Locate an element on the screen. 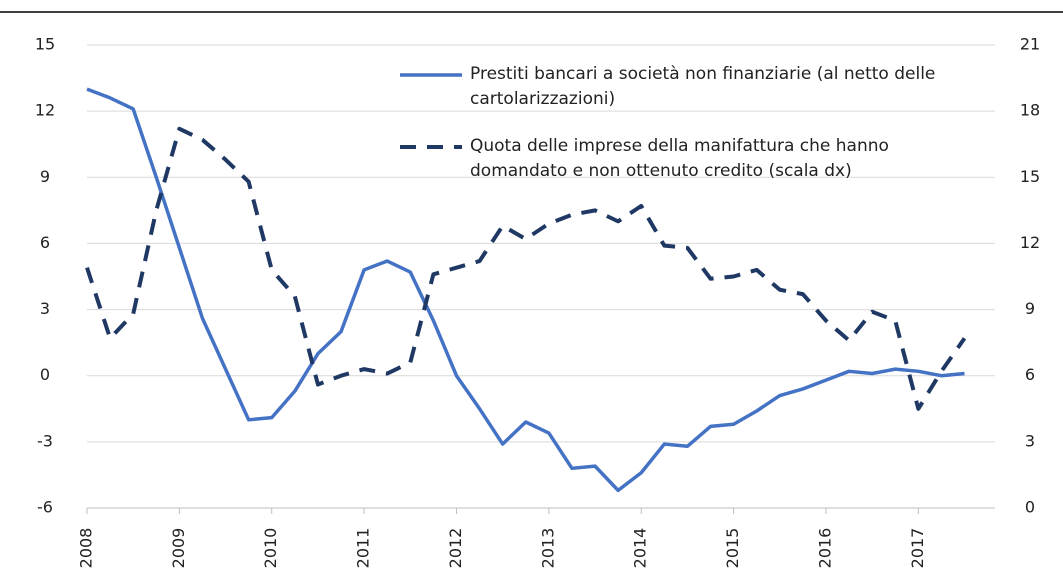  y2-tick-label: 15 is located at coordinates (1030, 176).